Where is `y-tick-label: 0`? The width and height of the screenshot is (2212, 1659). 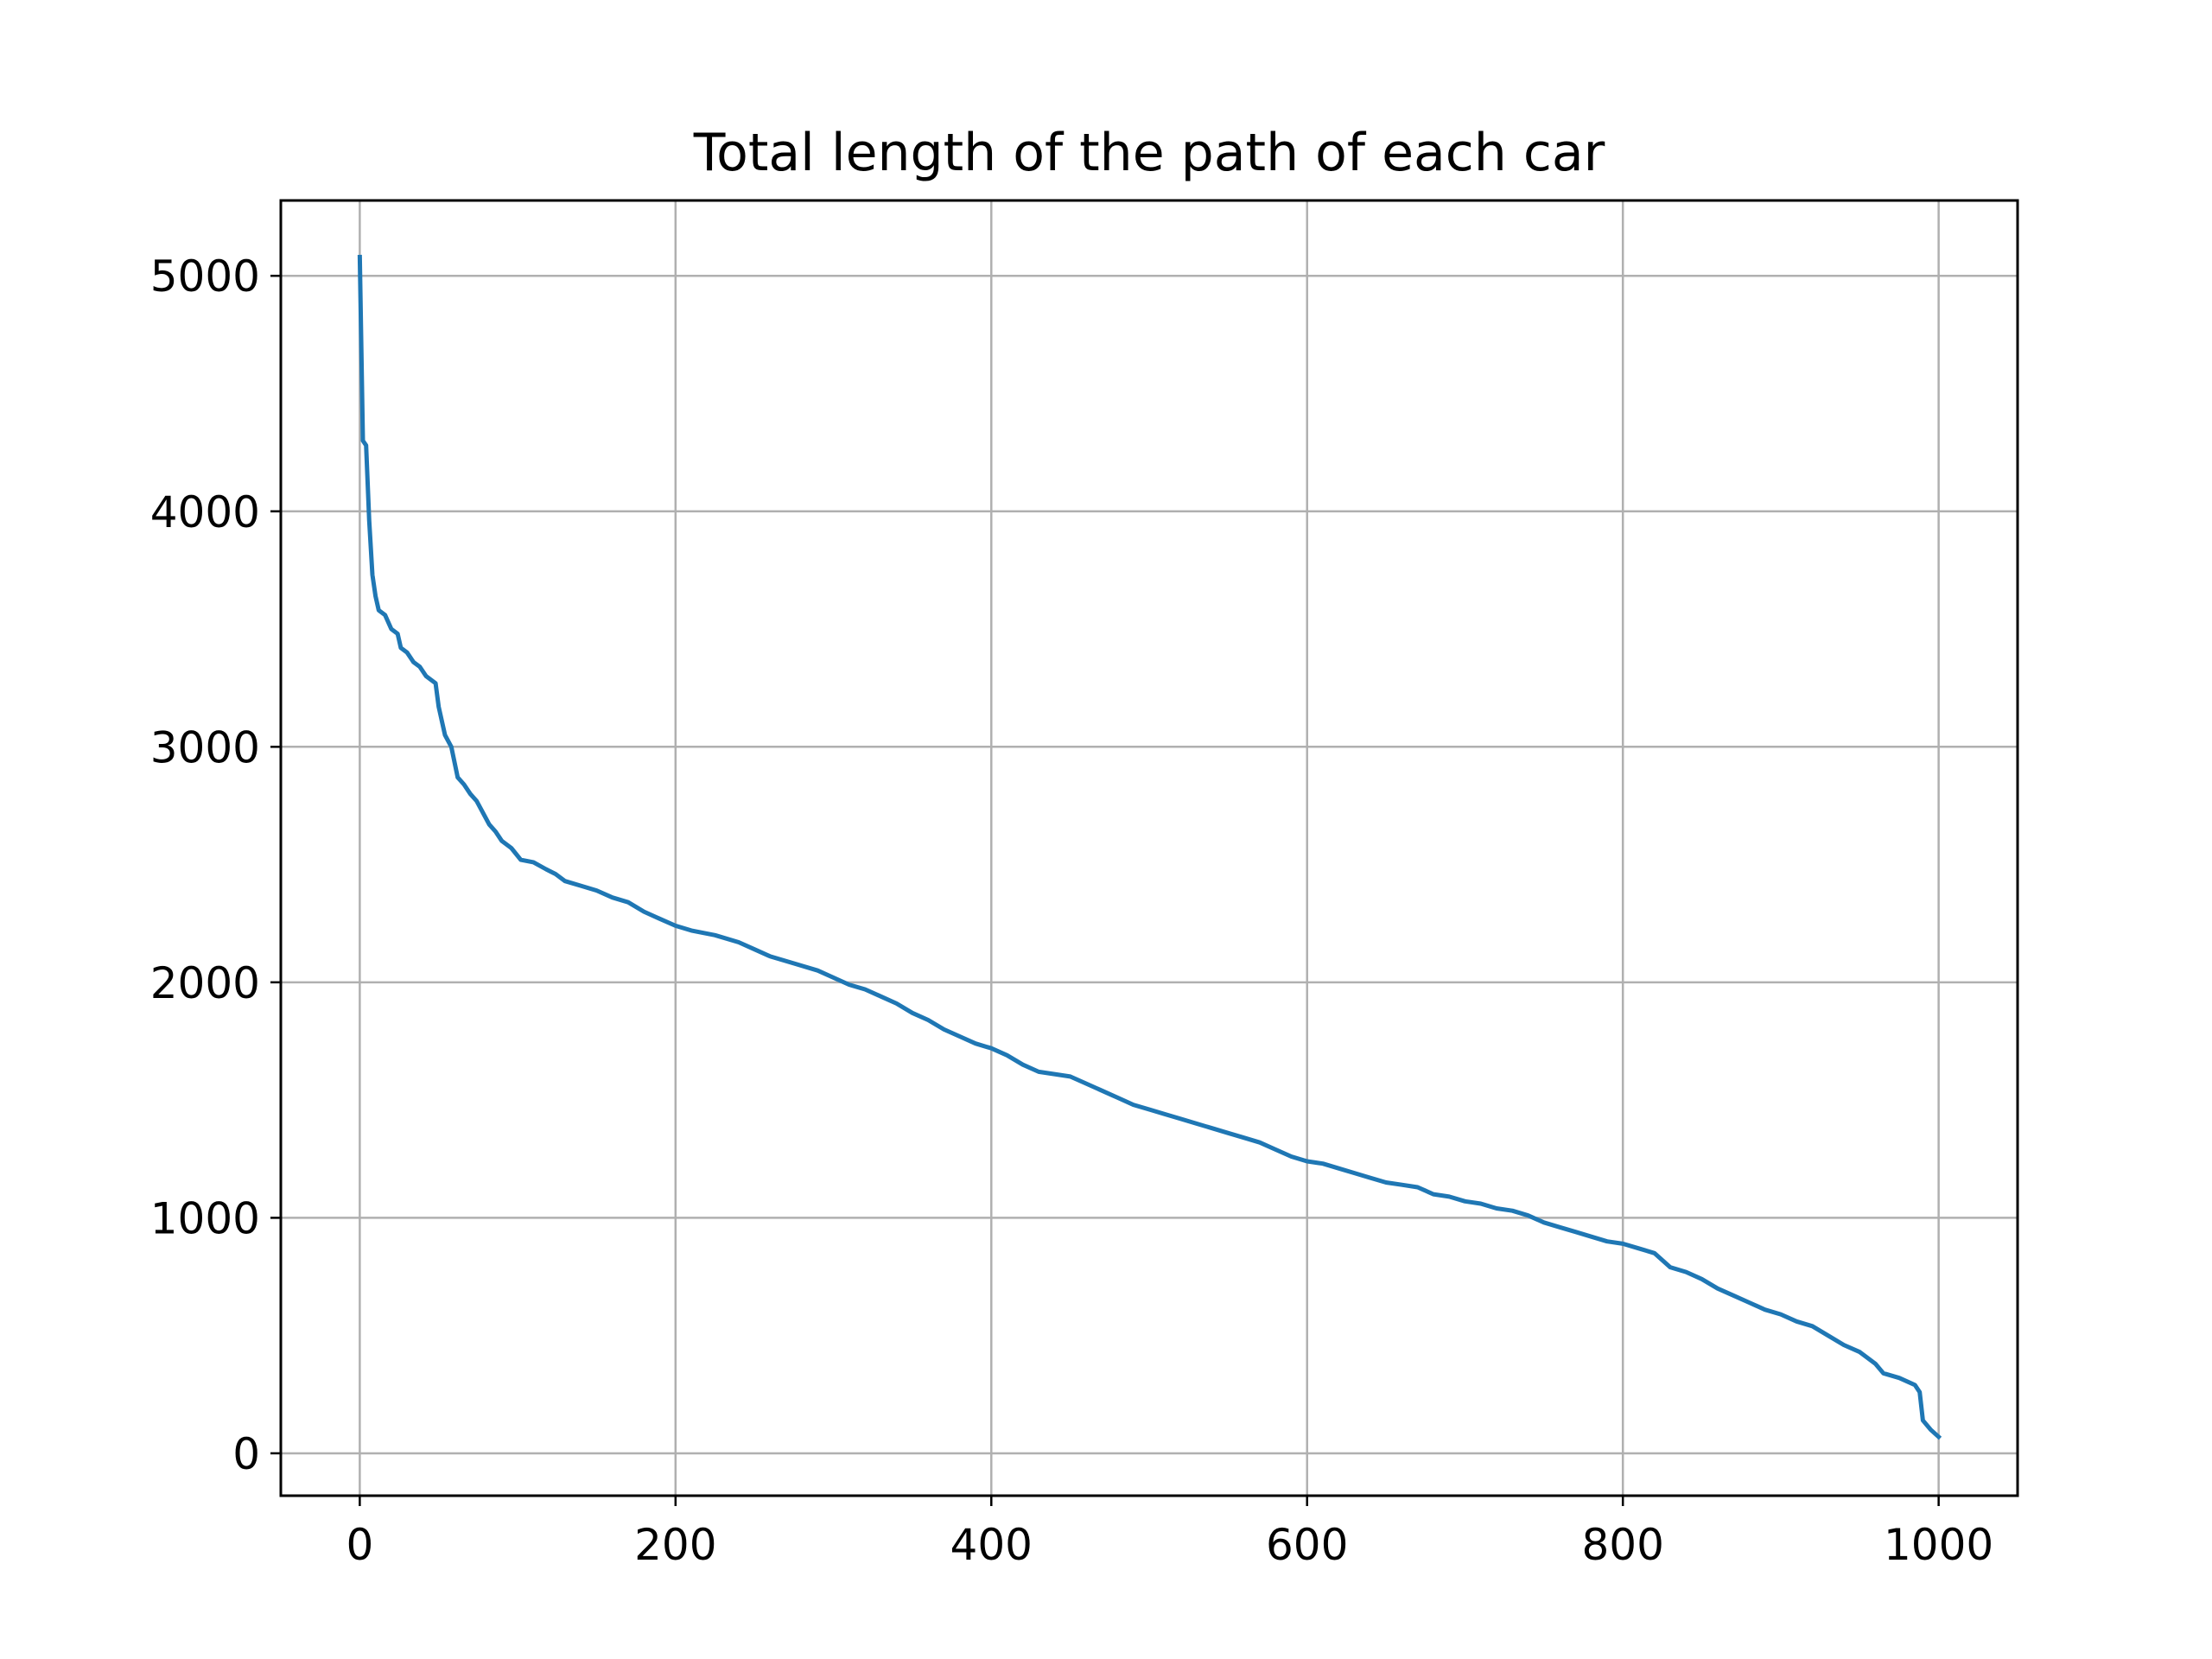
y-tick-label: 0 is located at coordinates (246, 1454).